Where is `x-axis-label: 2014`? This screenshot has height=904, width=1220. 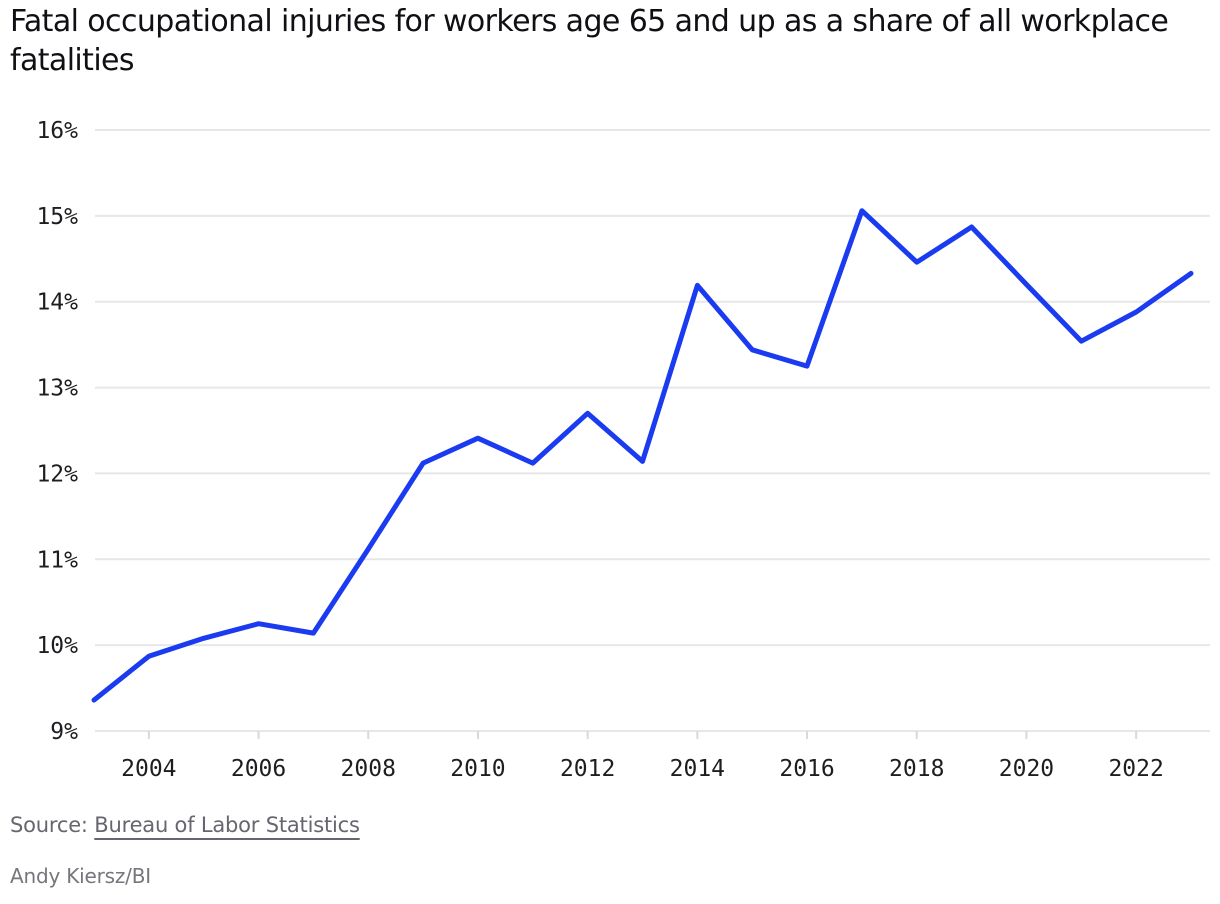 x-axis-label: 2014 is located at coordinates (697, 769).